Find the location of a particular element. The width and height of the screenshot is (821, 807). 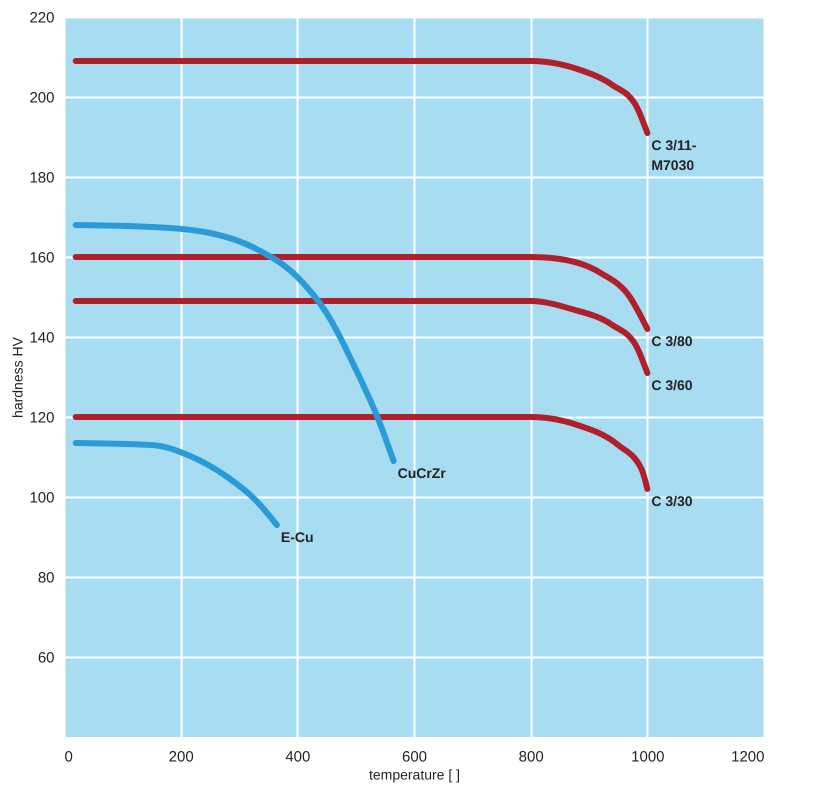

y-tick-label: 160 is located at coordinates (41, 258).